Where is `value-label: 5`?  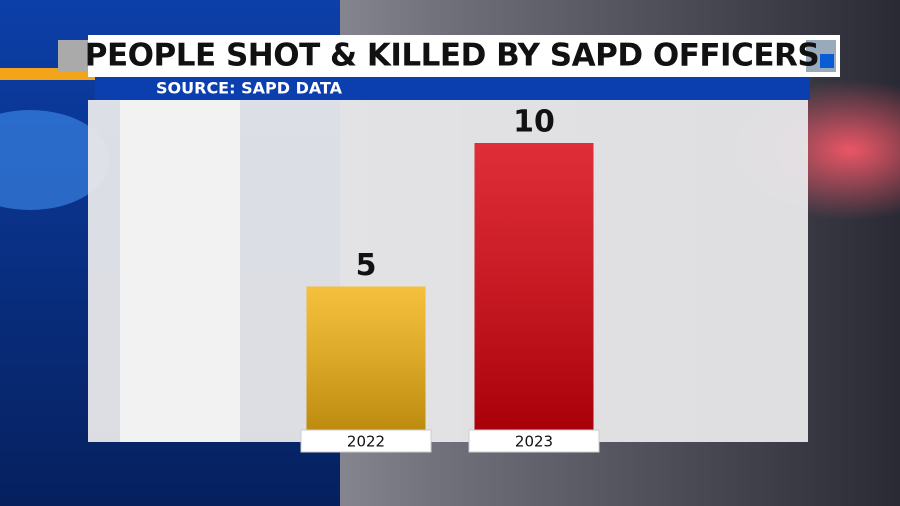 value-label: 5 is located at coordinates (366, 265).